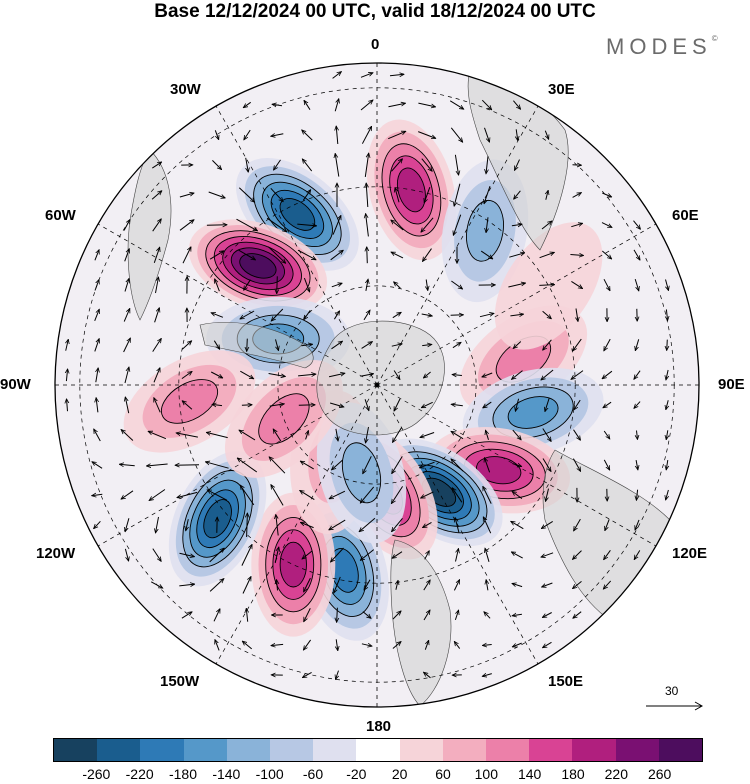 Image resolution: width=750 pixels, height=784 pixels. I want to click on colorbar-tick-label: -60, so click(313, 774).